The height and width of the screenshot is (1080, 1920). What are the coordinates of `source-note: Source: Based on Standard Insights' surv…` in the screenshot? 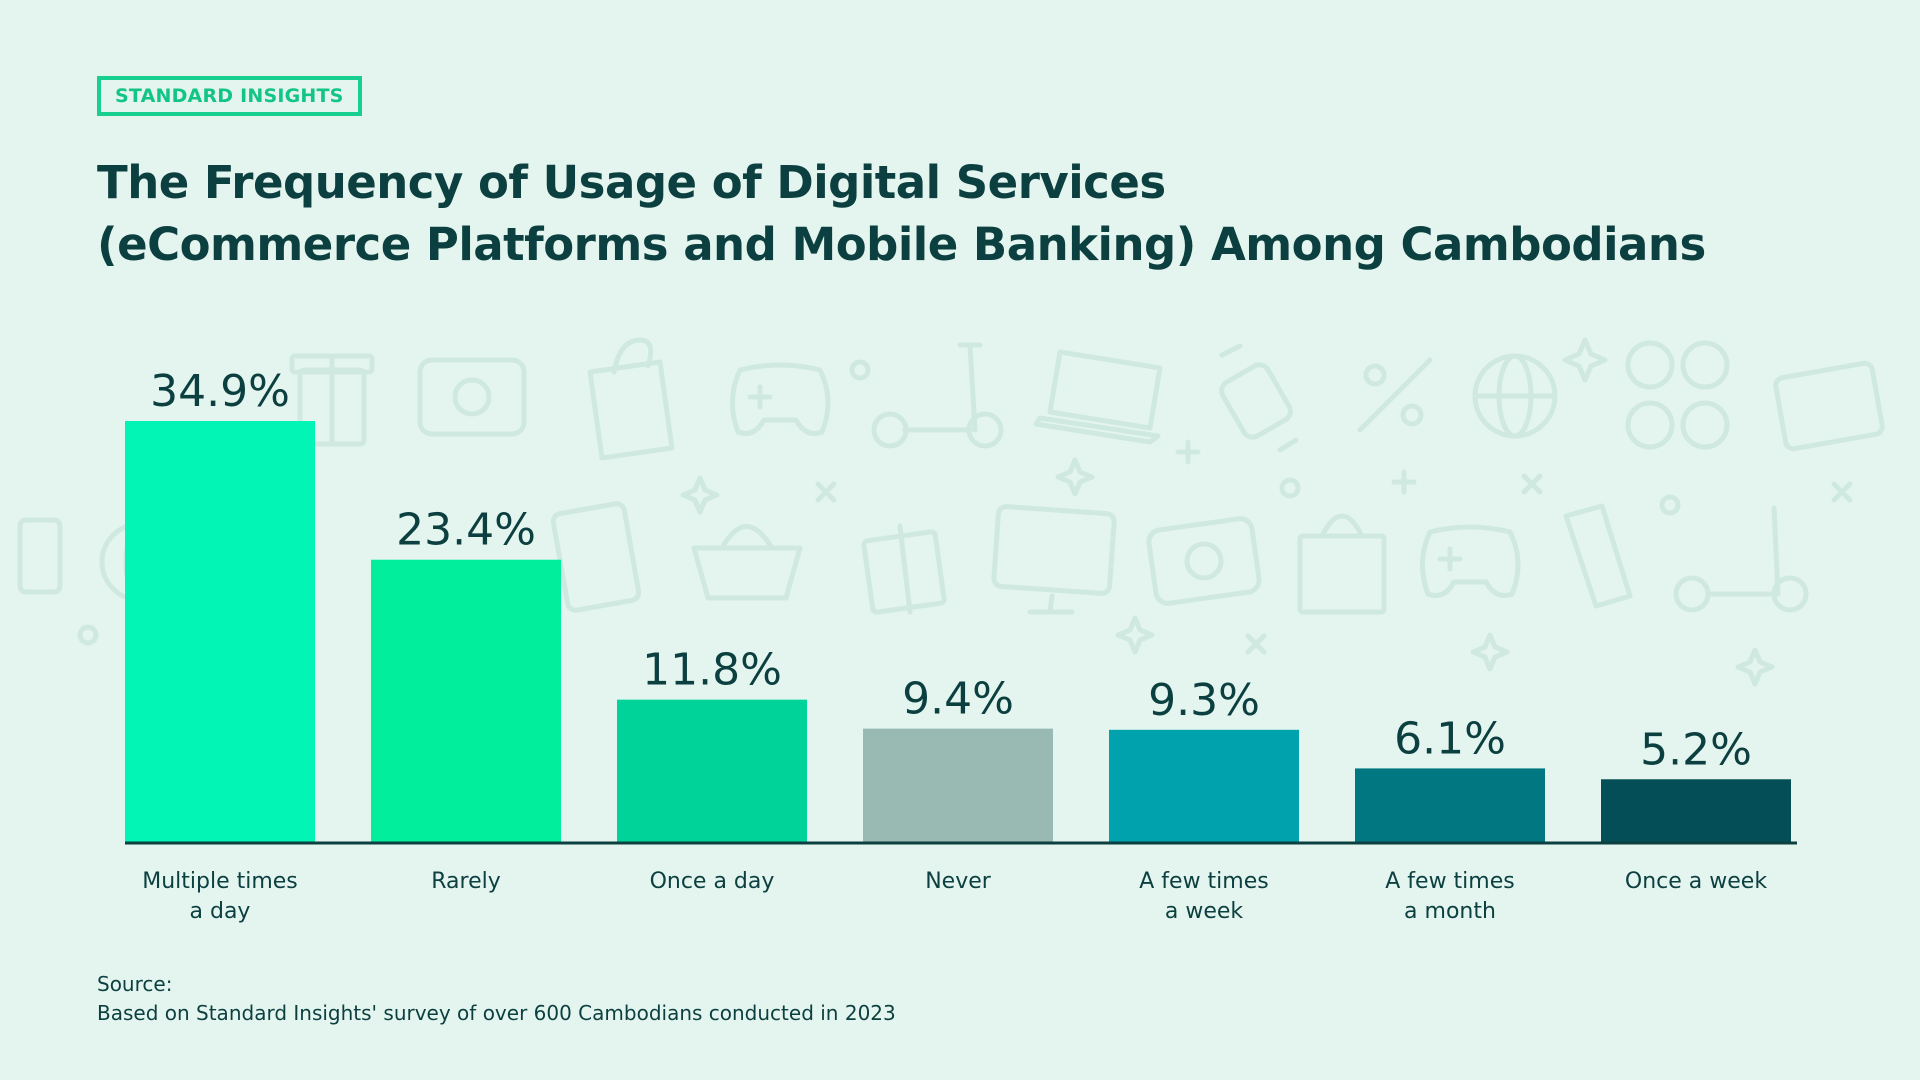 It's located at (496, 999).